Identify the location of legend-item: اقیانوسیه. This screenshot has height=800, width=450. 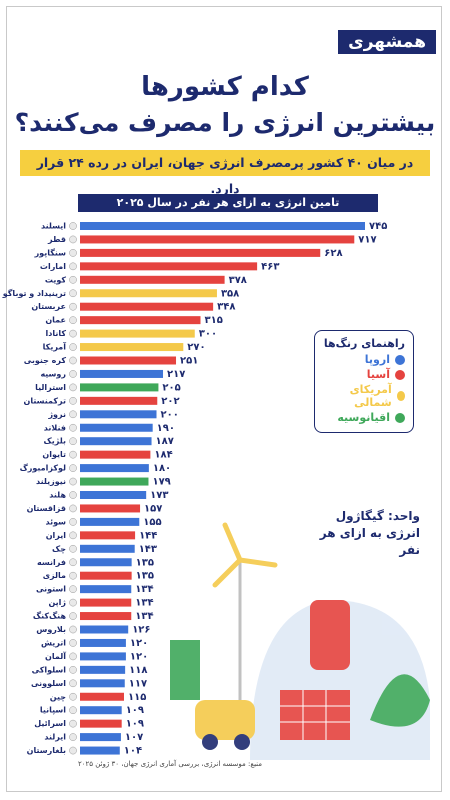
(364, 417).